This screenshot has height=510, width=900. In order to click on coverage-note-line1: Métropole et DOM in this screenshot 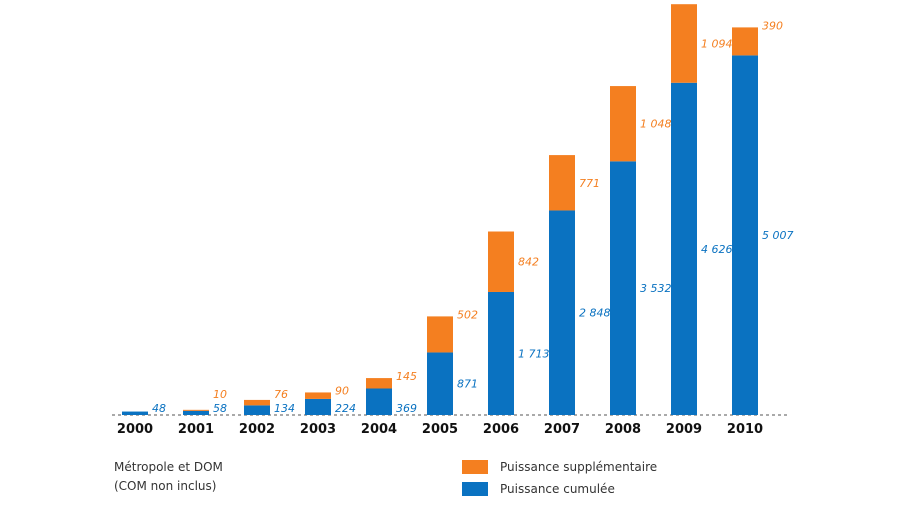, I will do `click(168, 467)`.